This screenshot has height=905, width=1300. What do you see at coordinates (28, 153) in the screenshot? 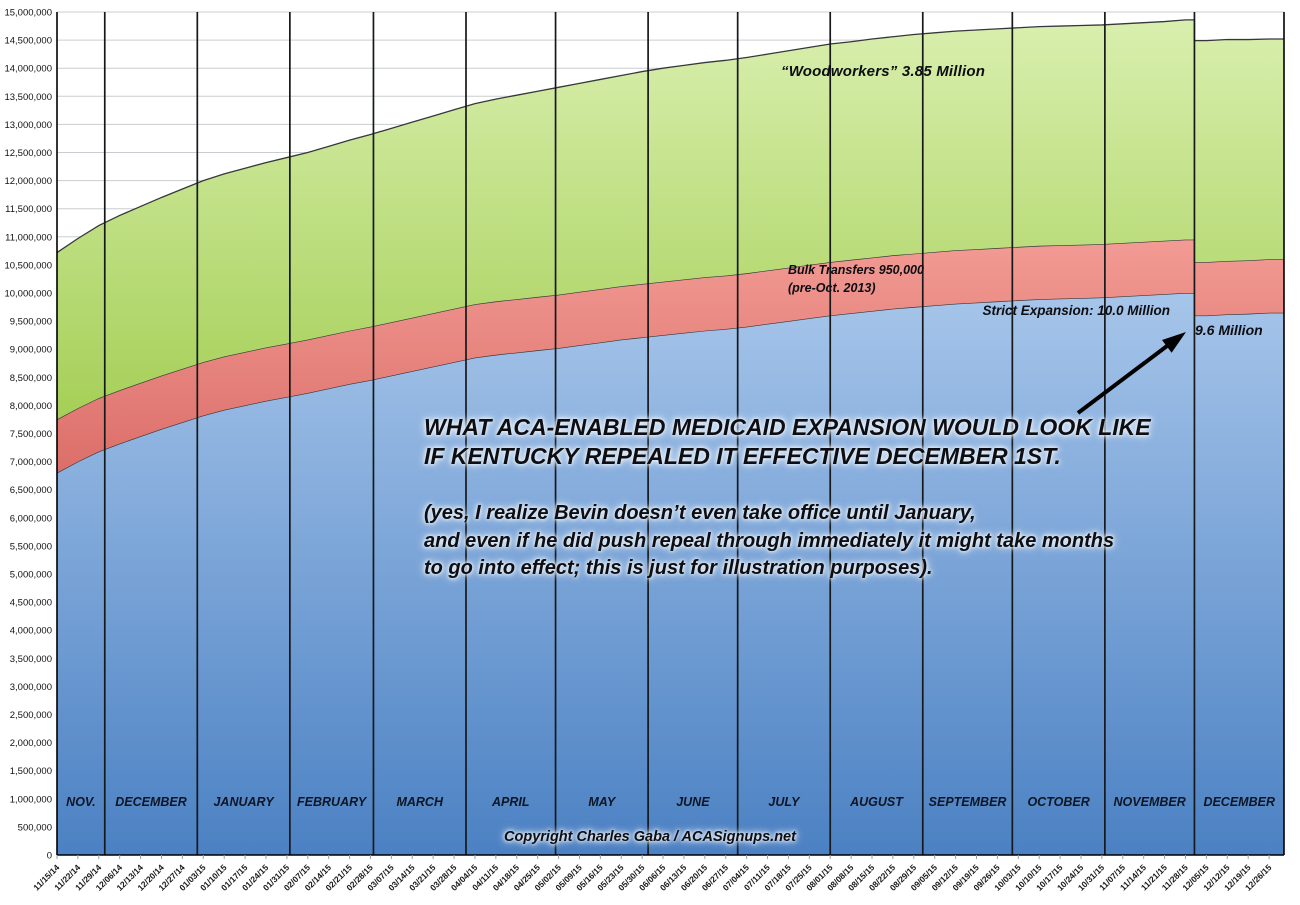
I see `y-axis-label: 12,500,000` at bounding box center [28, 153].